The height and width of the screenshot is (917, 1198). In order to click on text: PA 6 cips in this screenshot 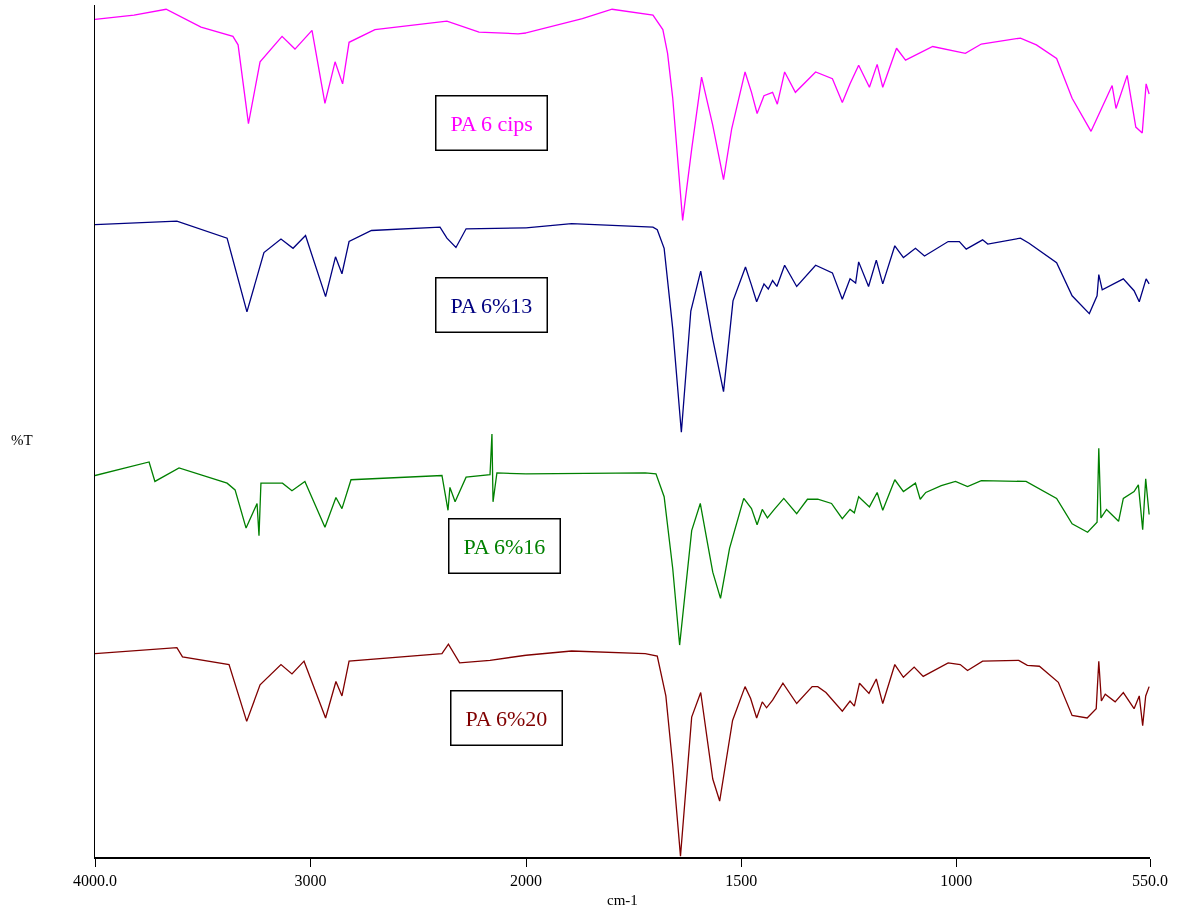, I will do `click(491, 123)`.